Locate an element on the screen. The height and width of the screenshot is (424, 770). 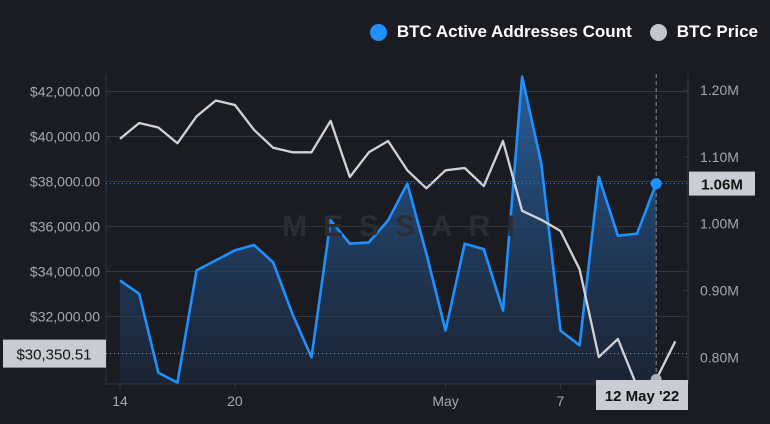
x-tick-label: May is located at coordinates (445, 401).